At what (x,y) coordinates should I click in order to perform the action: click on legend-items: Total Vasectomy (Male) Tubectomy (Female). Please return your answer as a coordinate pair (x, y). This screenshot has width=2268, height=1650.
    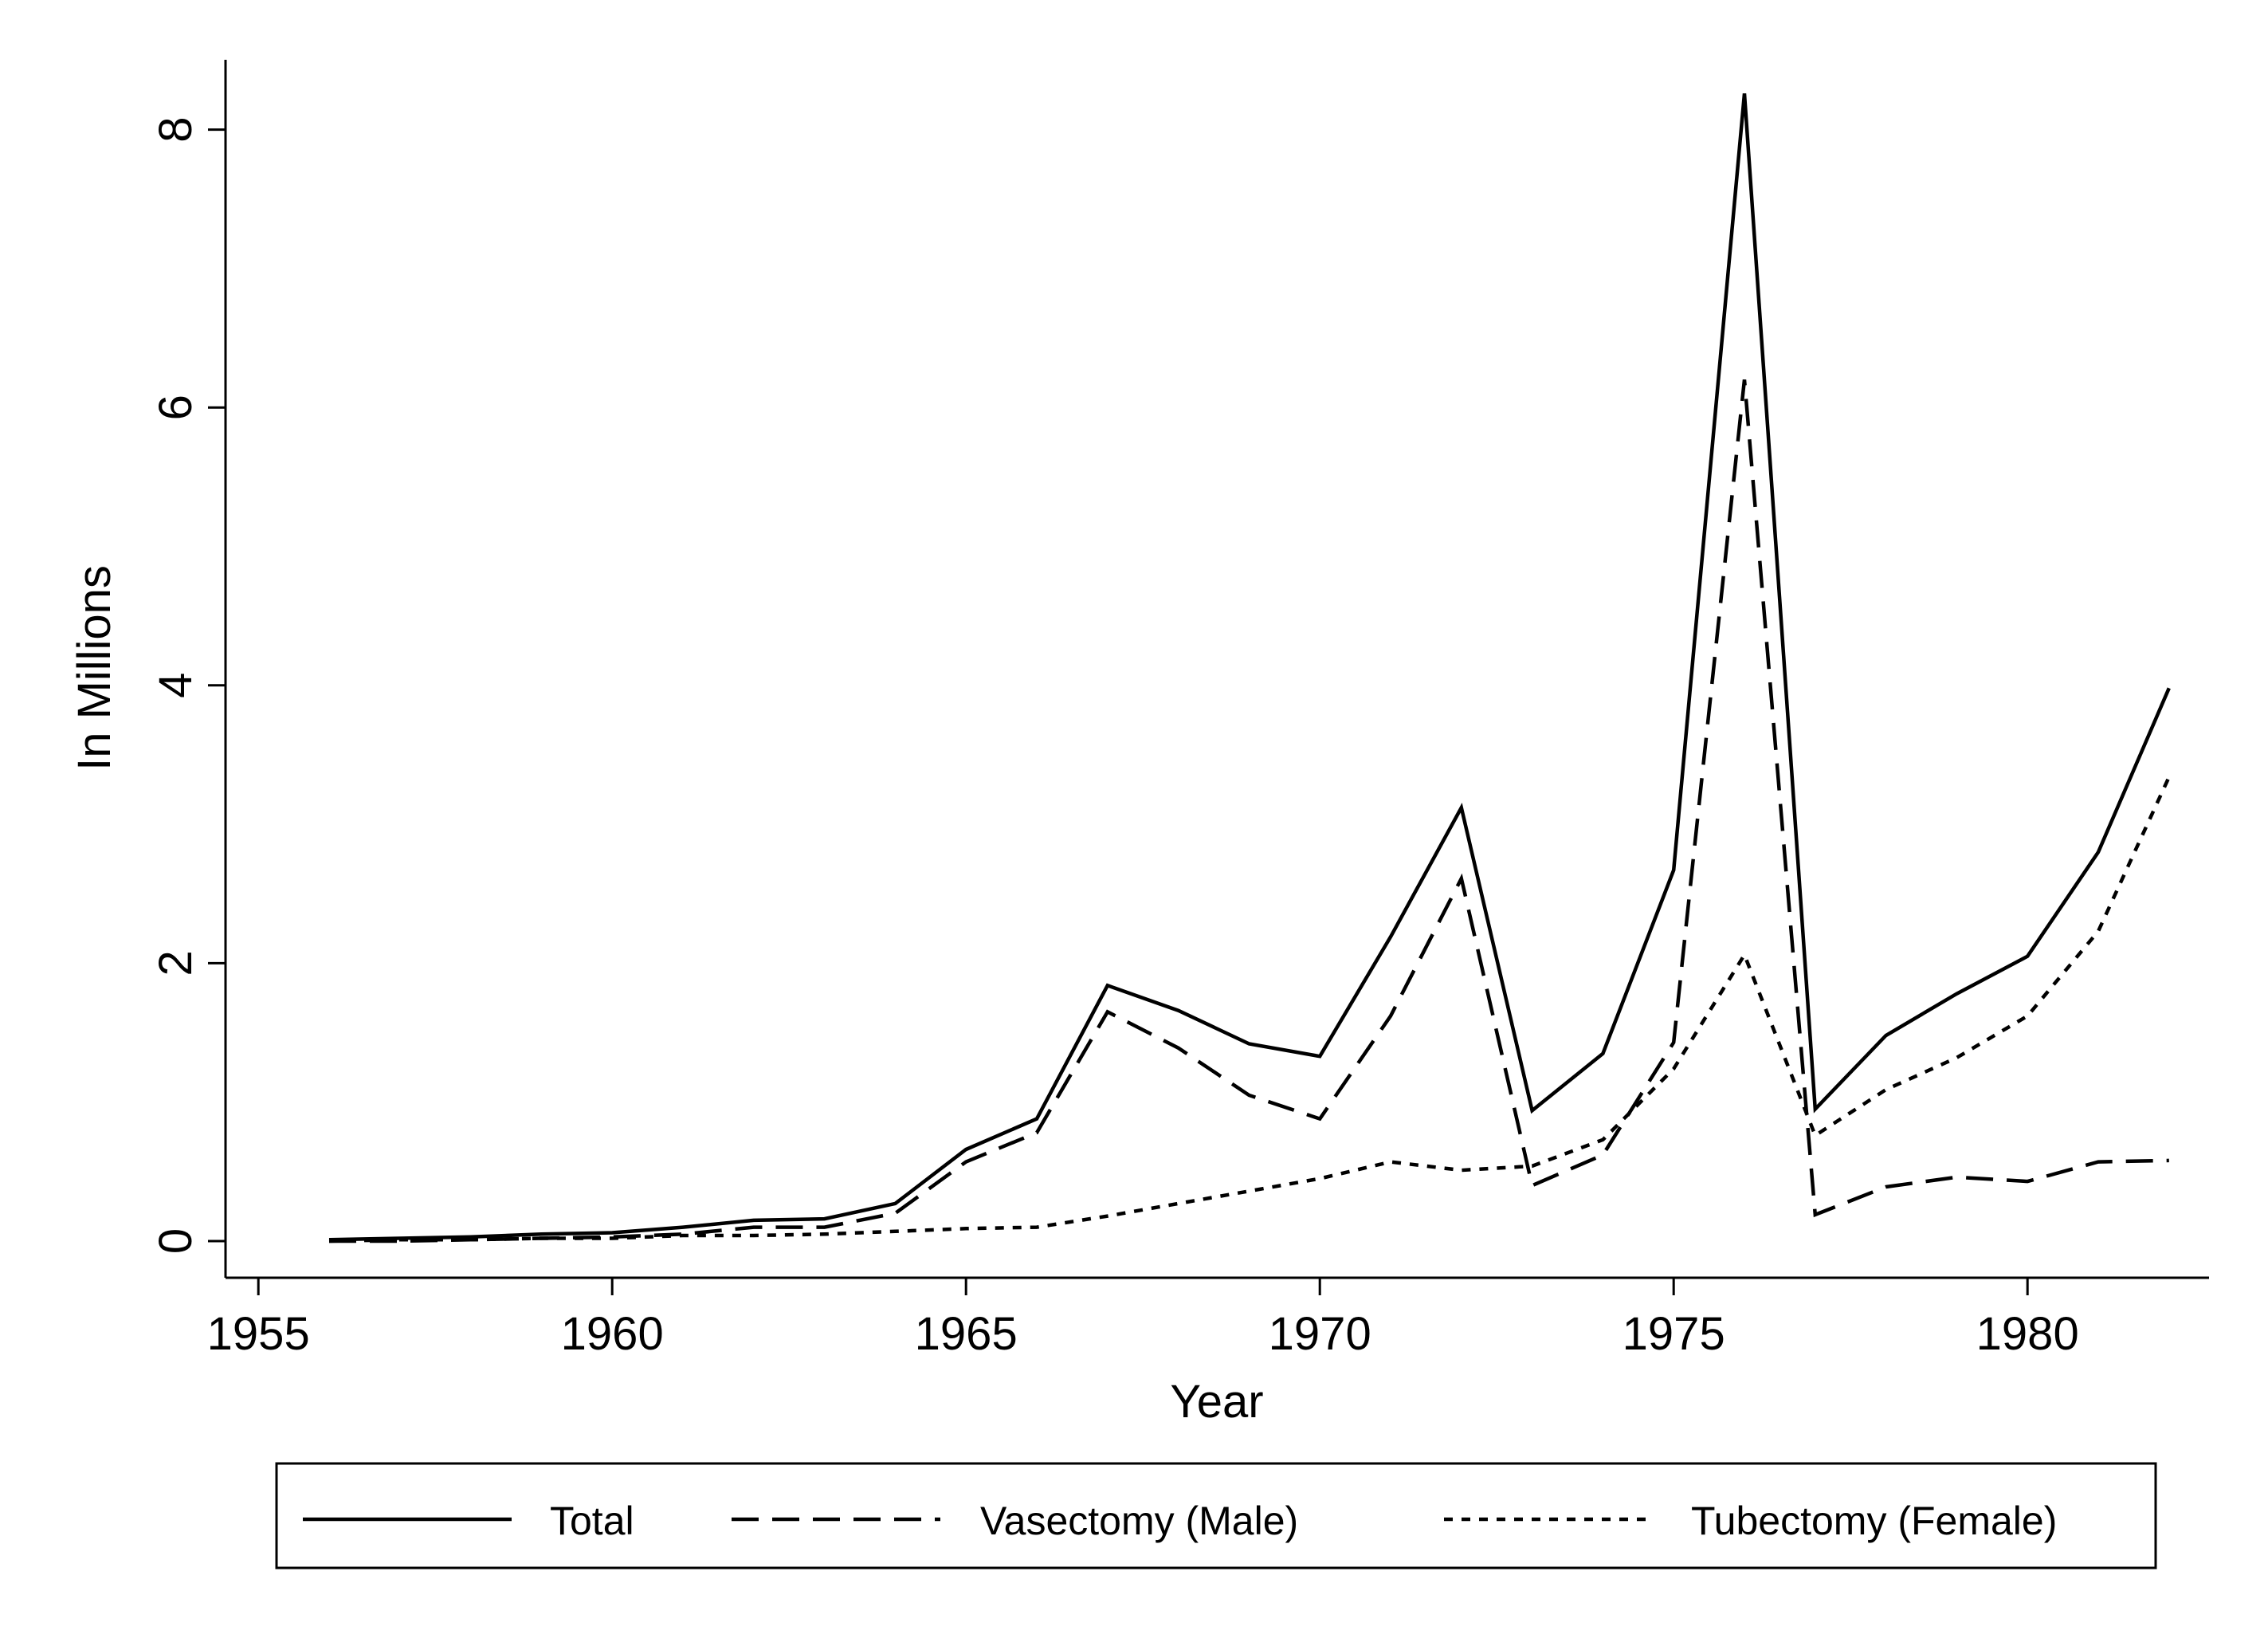
    Looking at the image, I should click on (1180, 1521).